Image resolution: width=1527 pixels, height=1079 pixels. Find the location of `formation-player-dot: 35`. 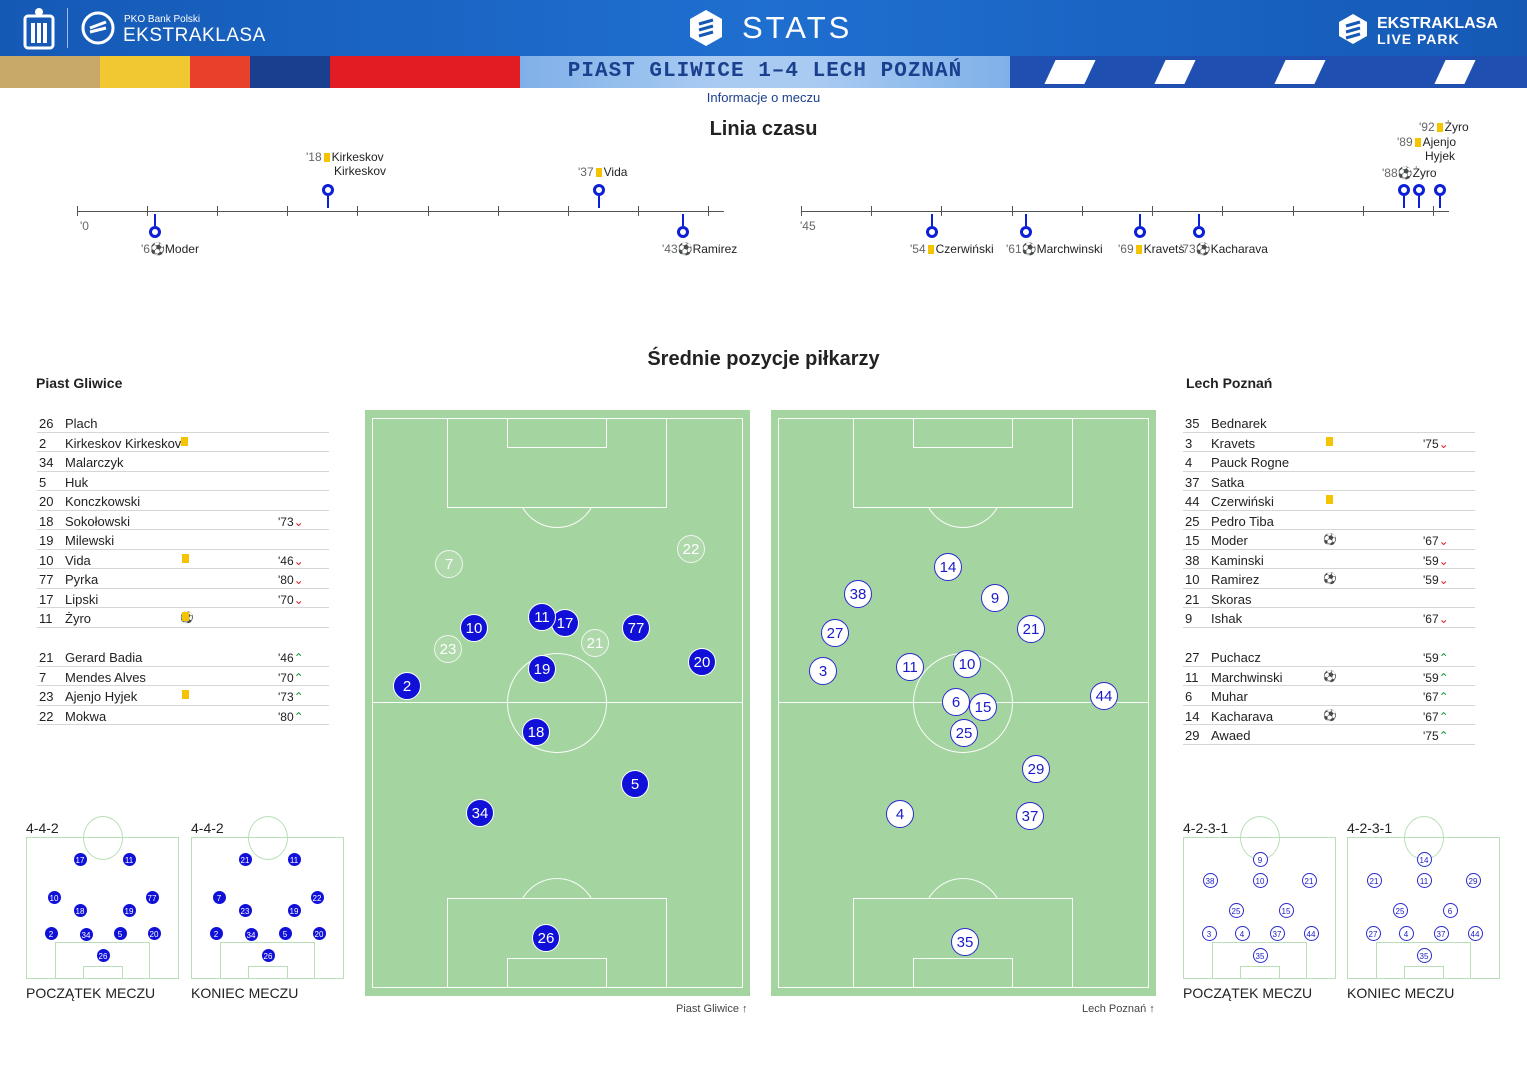

formation-player-dot: 35 is located at coordinates (1260, 955).